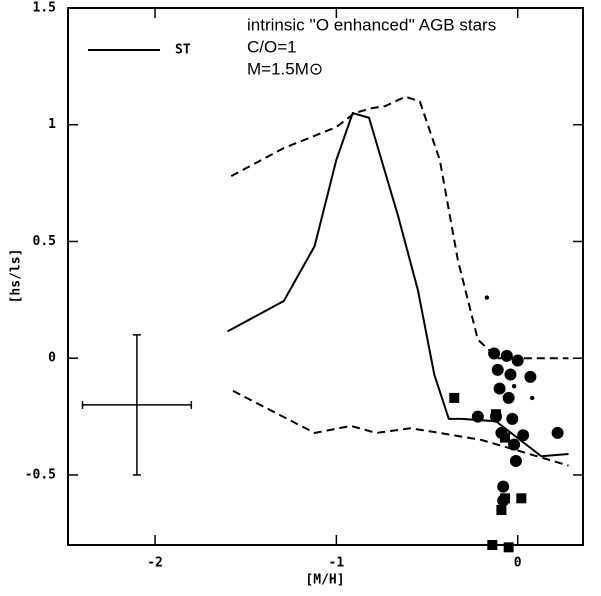 The image size is (601, 596). What do you see at coordinates (272, 46) in the screenshot?
I see `annotation: C/O=1` at bounding box center [272, 46].